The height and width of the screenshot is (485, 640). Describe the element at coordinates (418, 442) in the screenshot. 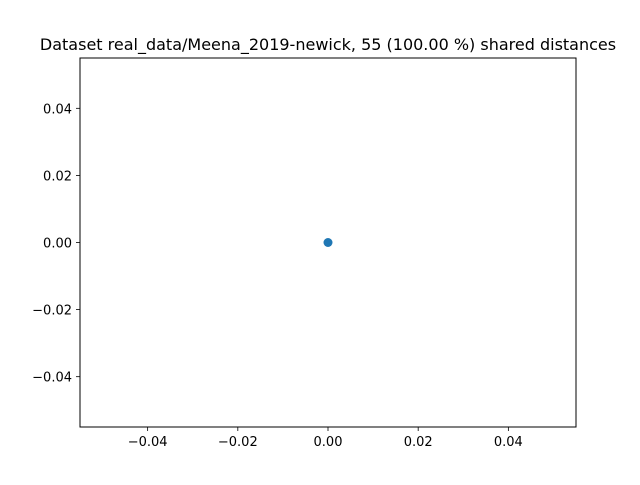

I see `x-tick-label: 0.02` at that location.